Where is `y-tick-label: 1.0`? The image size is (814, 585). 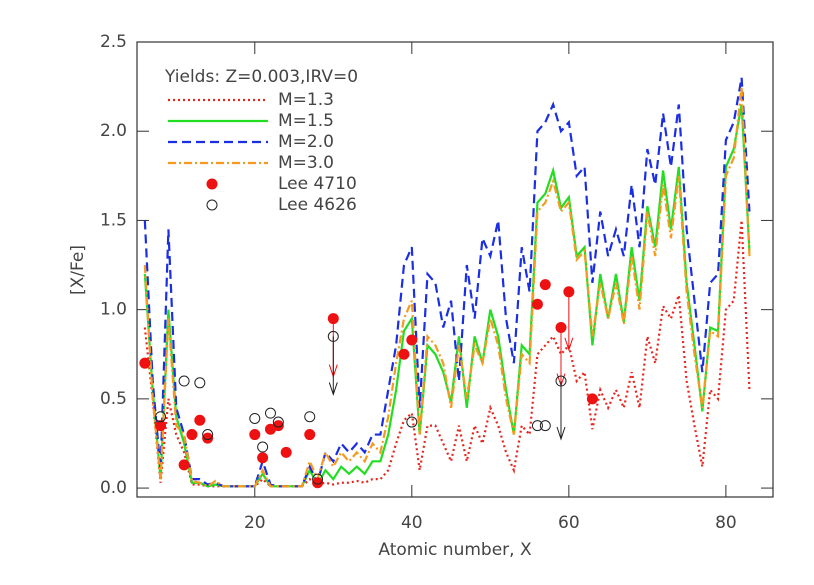 y-tick-label: 1.0 is located at coordinates (113, 310).